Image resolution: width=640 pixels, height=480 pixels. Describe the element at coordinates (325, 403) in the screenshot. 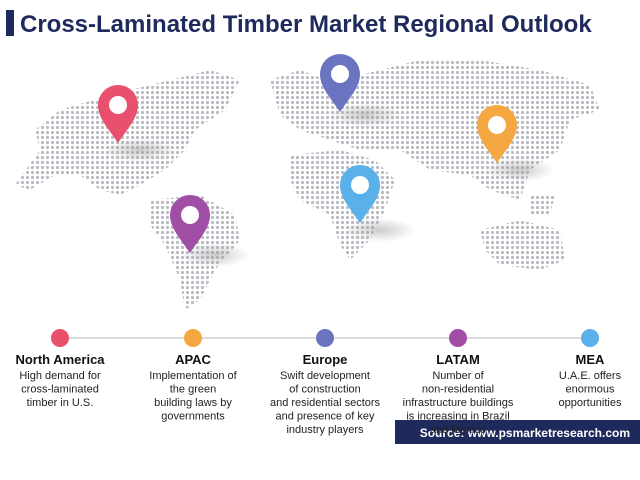

I see `region-description: and residential sectors` at that location.